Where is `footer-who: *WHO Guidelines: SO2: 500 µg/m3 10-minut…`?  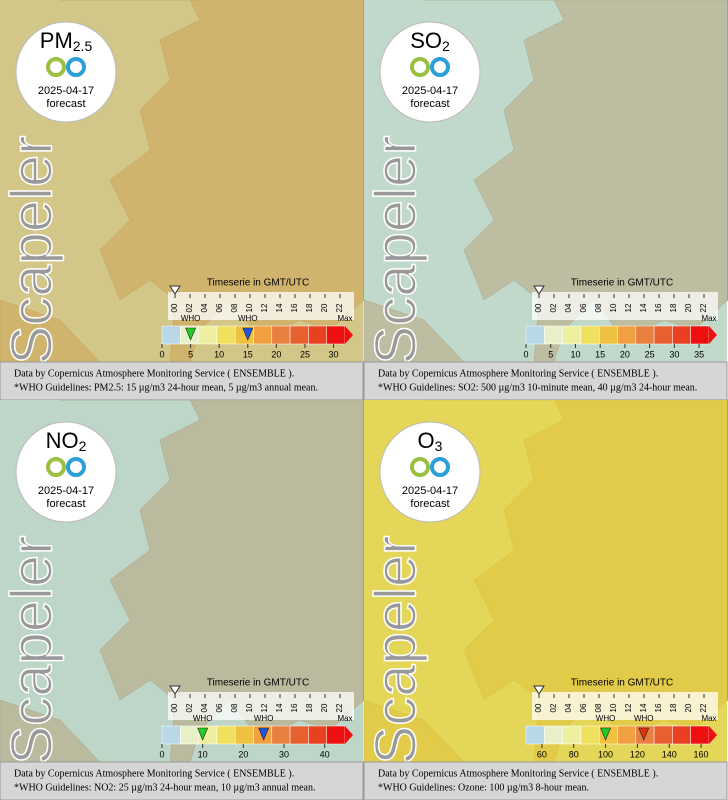 footer-who: *WHO Guidelines: SO2: 500 µg/m3 10-minut… is located at coordinates (537, 387).